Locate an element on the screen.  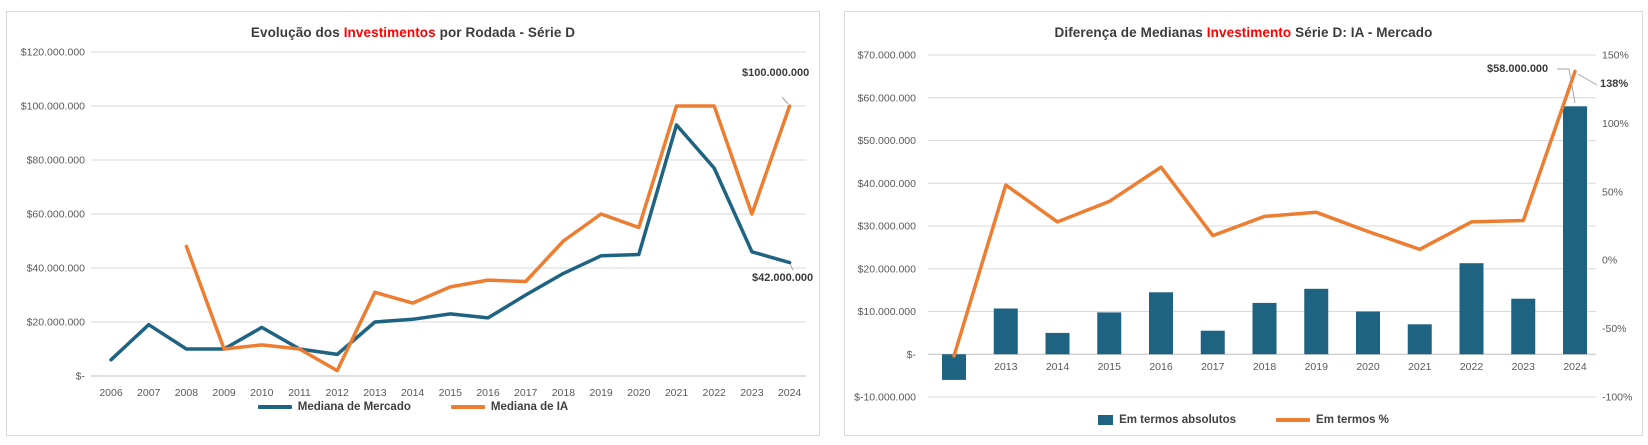
bar-2021 is located at coordinates (1419, 339).